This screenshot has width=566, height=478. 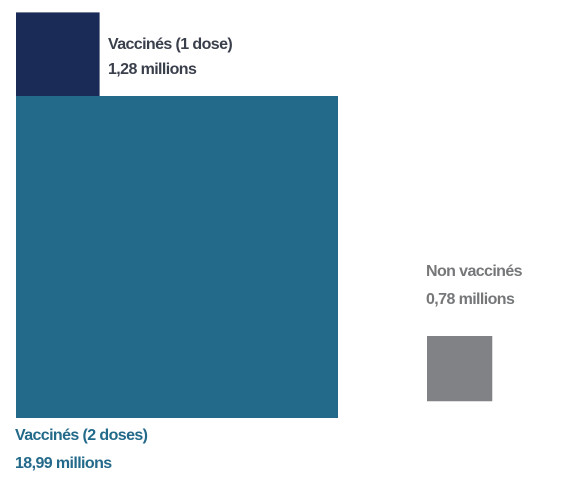 I want to click on two-doses-name: Vaccinés (2 doses), so click(x=81, y=435).